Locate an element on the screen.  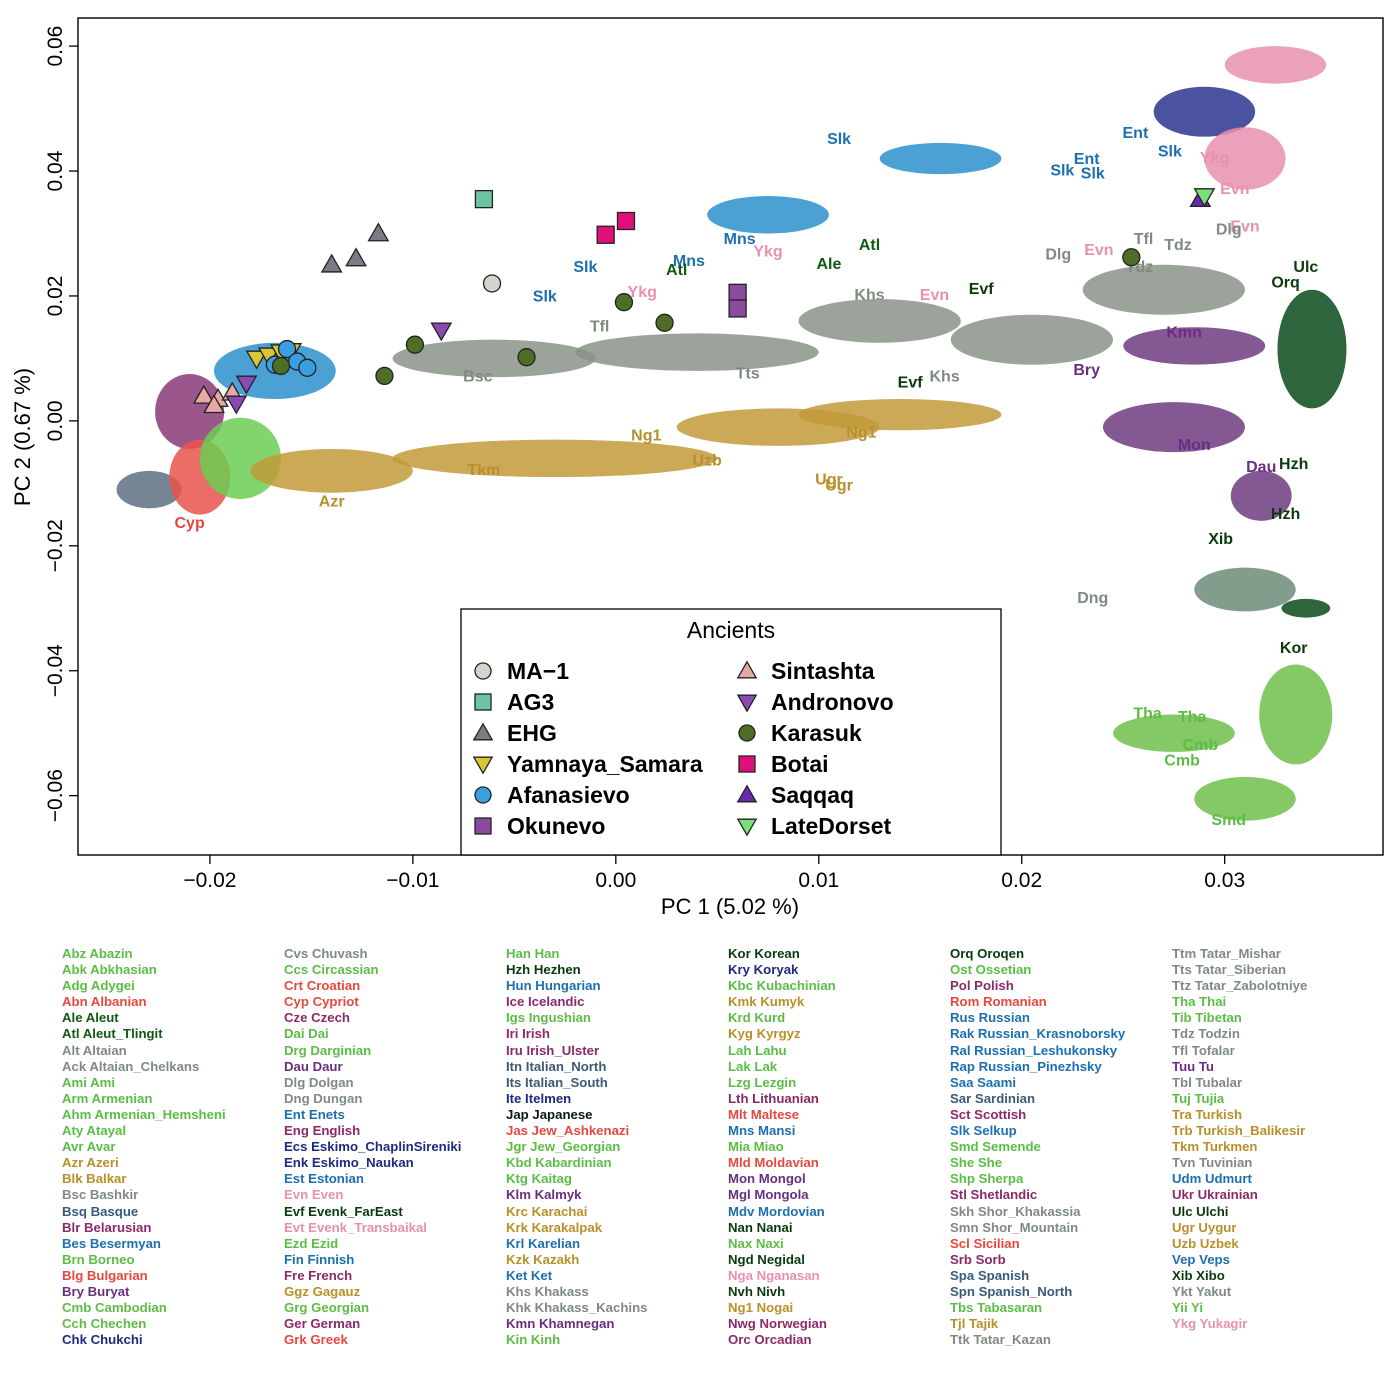
population-key-entry: Rak Russian_Krasnoborsky is located at coordinates (1038, 1034).